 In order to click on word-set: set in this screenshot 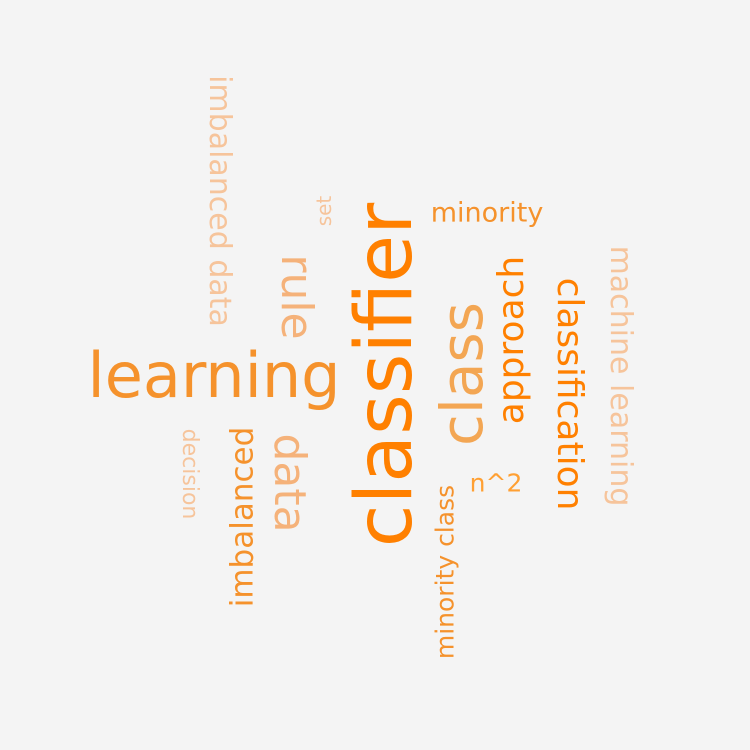, I will do `click(324, 211)`.